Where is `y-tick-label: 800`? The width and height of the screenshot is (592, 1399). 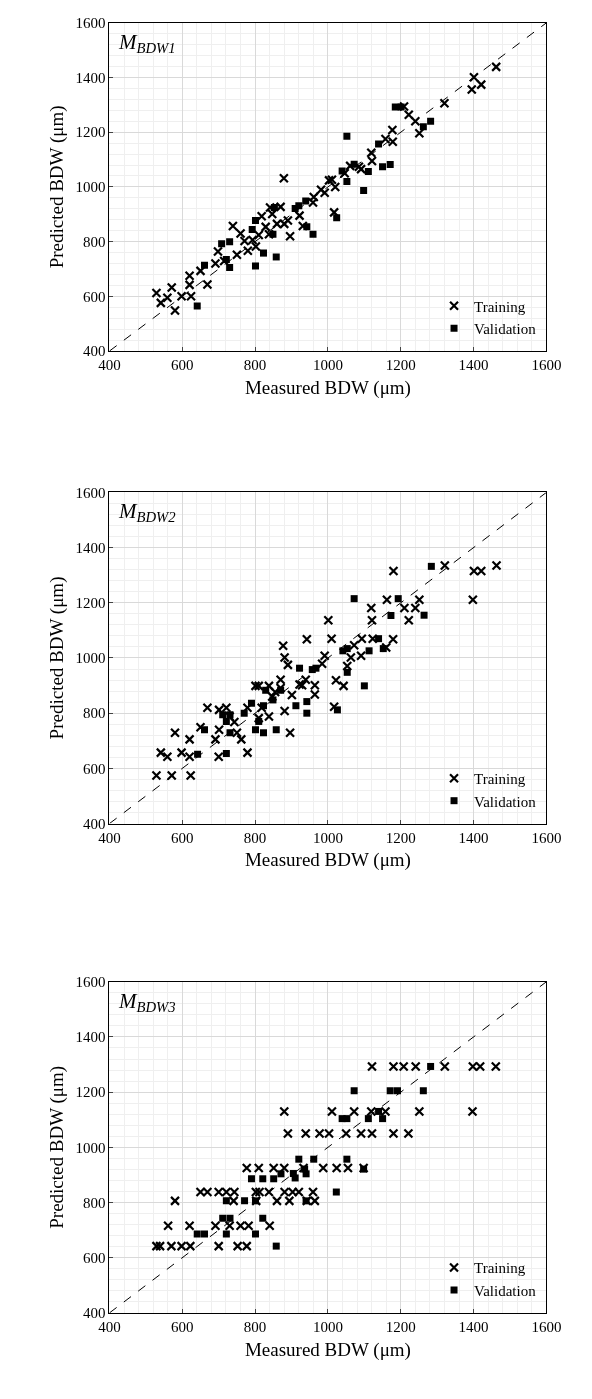
y-tick-label: 800 is located at coordinates (94, 1202).